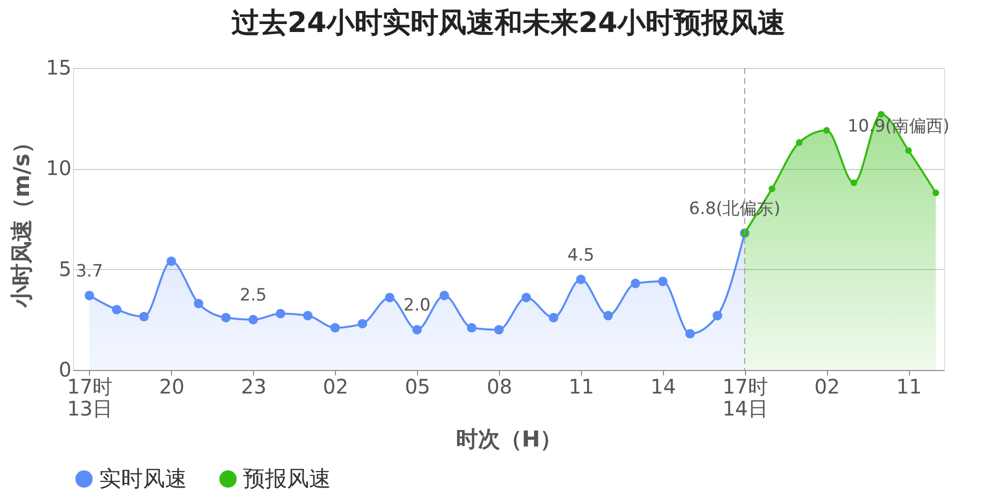  Describe the element at coordinates (508, 22) in the screenshot. I see `chart-title: 过去24小时实时风速和未来24小时预报风速` at that location.